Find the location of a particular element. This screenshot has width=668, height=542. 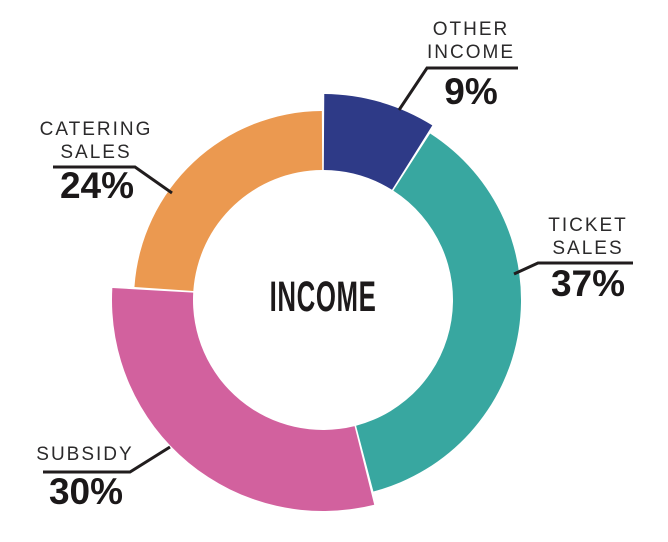

leader-line-subsidy is located at coordinates (107, 459).